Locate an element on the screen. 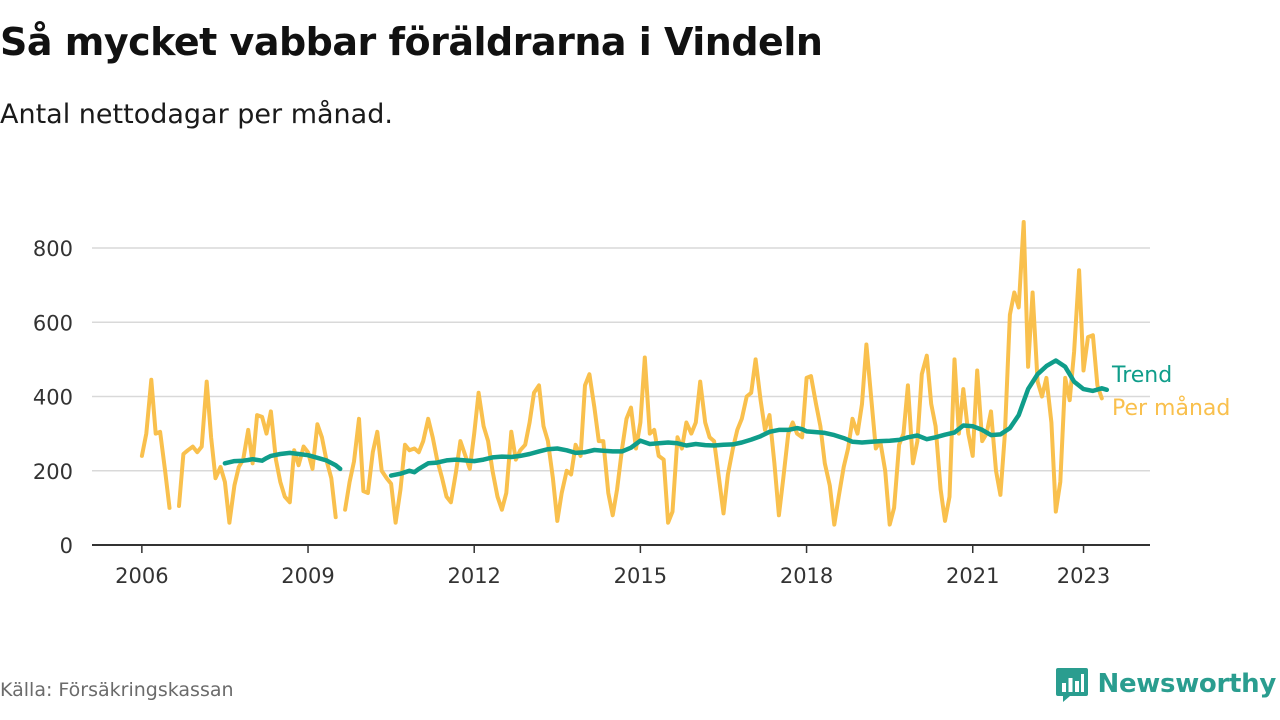 The image size is (1280, 720). y-axis-ticks: 0 200 400 600 800 is located at coordinates (53, 397).